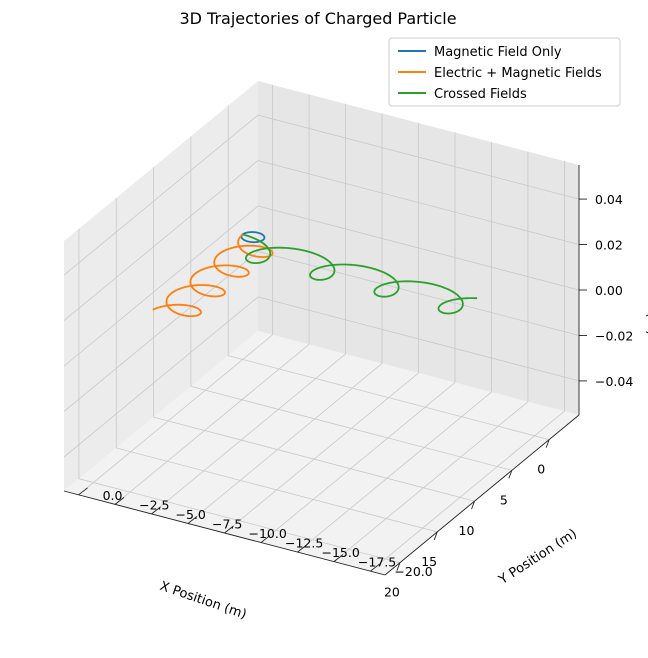  I want to click on z-tick-label-1: −0.02, so click(614, 336).